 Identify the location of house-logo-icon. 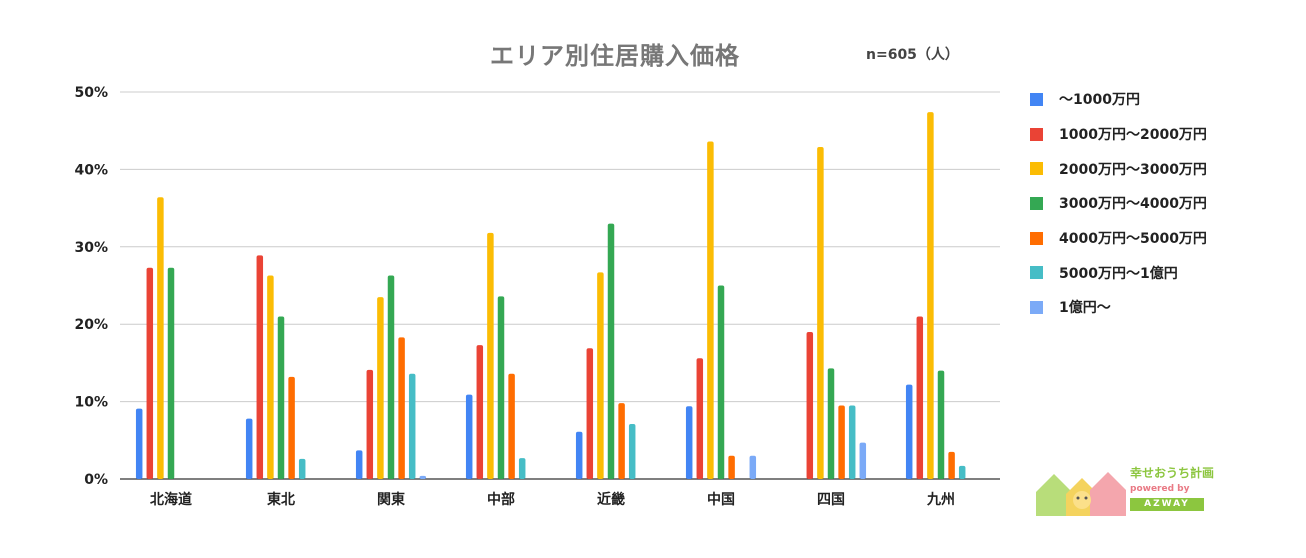
(1081, 494).